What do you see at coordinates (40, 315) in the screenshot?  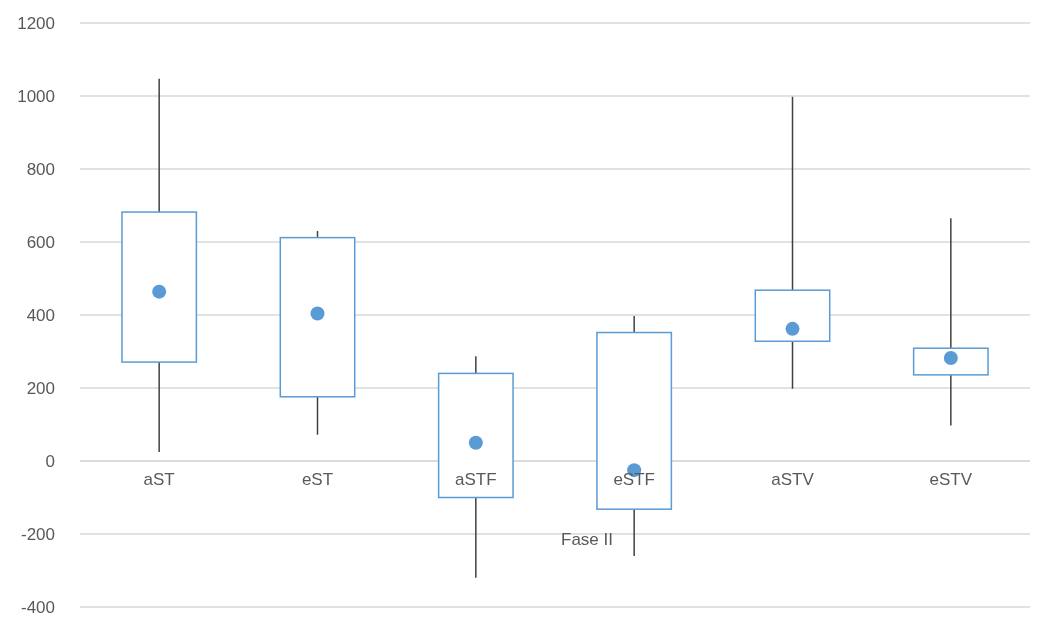 I see `y-tick-label: 400` at bounding box center [40, 315].